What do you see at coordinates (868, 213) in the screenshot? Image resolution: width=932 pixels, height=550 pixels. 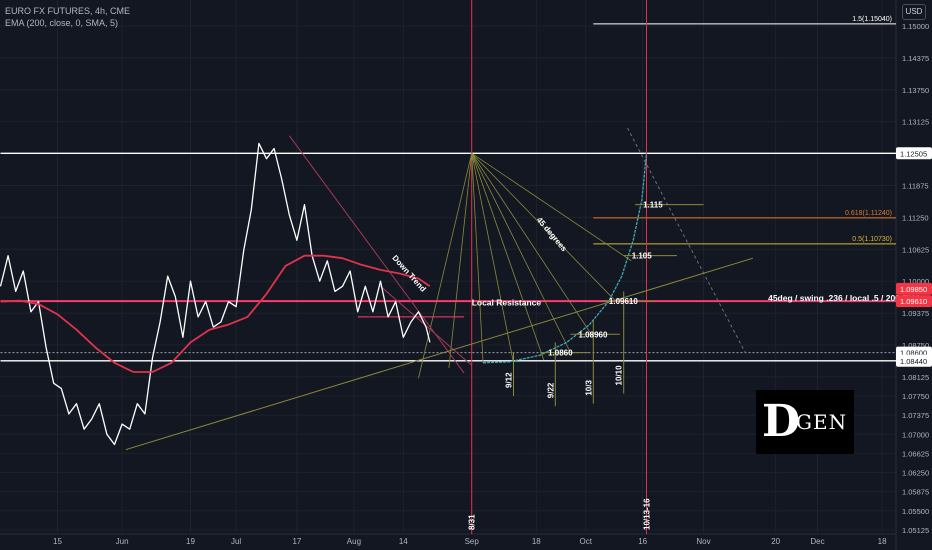 I see `fib-level-label: 0.618(1.11240)` at bounding box center [868, 213].